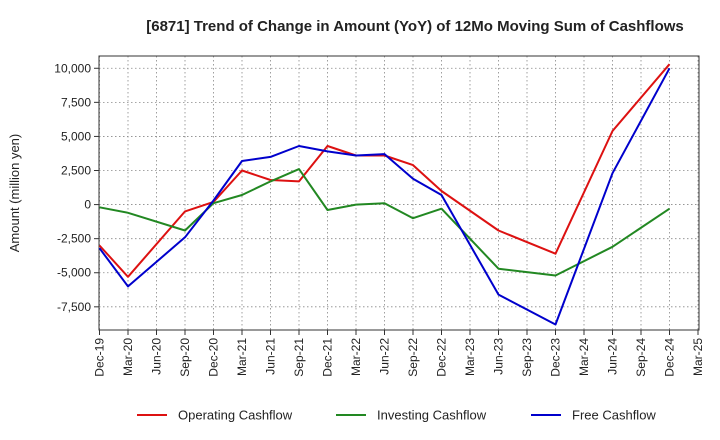 The height and width of the screenshot is (440, 720). I want to click on y-tick-label: 10,000, so click(72, 68).